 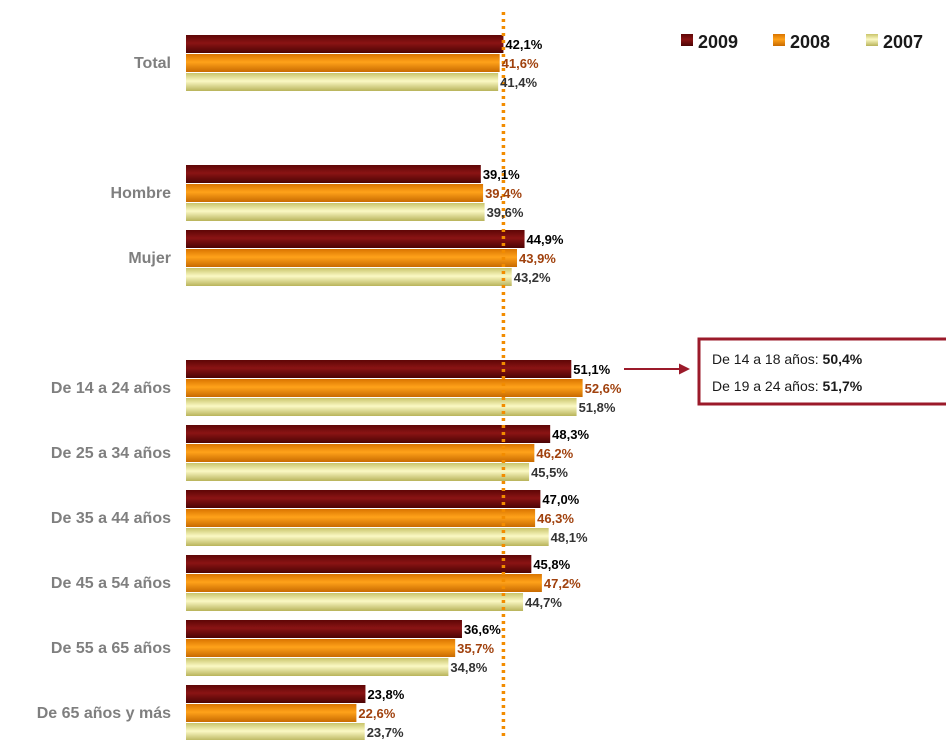 What do you see at coordinates (275, 731) in the screenshot?
I see `bar-2007-de-65-anos-y-mas` at bounding box center [275, 731].